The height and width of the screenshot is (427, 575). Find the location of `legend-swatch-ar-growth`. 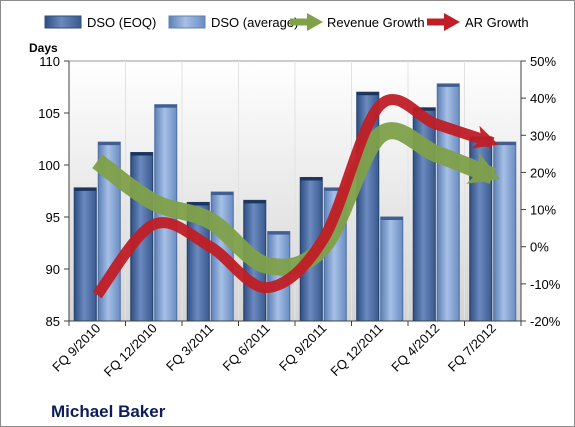

legend-swatch-ar-growth is located at coordinates (443, 22).